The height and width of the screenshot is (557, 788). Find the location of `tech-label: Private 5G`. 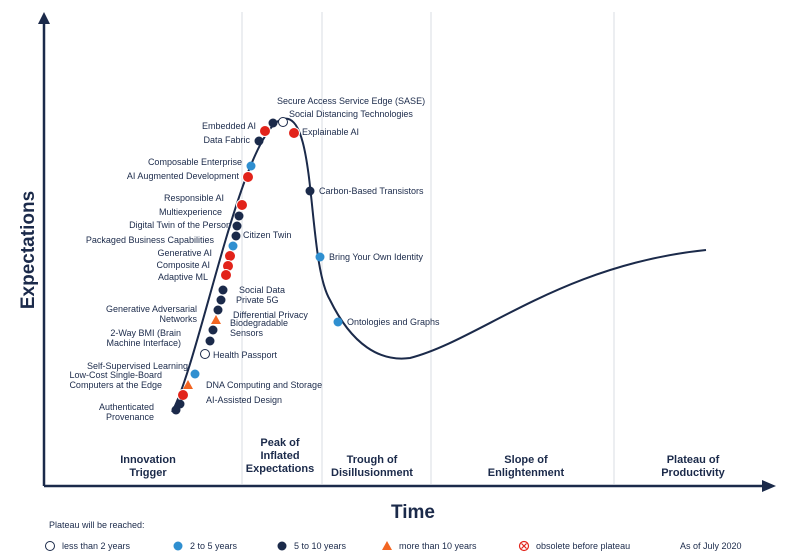

tech-label: Private 5G is located at coordinates (257, 300).